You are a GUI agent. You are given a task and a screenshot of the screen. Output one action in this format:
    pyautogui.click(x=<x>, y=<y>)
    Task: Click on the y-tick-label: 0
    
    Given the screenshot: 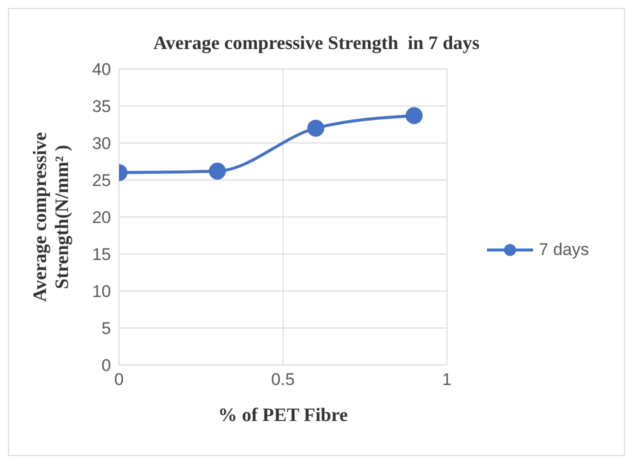 What is the action you would take?
    pyautogui.click(x=106, y=366)
    